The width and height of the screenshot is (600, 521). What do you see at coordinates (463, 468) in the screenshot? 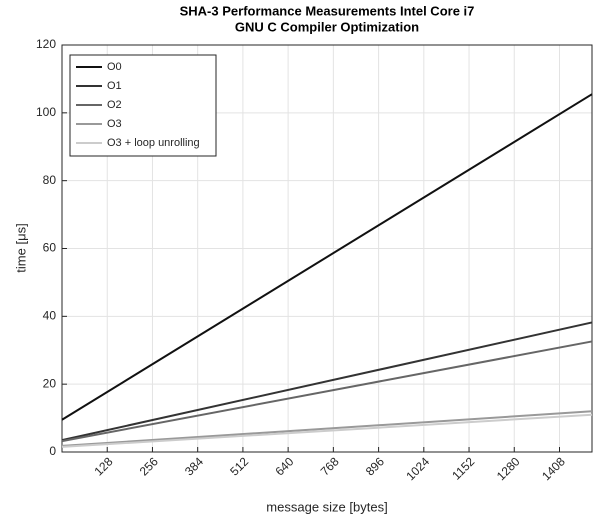
I see `x-tick-label: 1152` at bounding box center [463, 468].